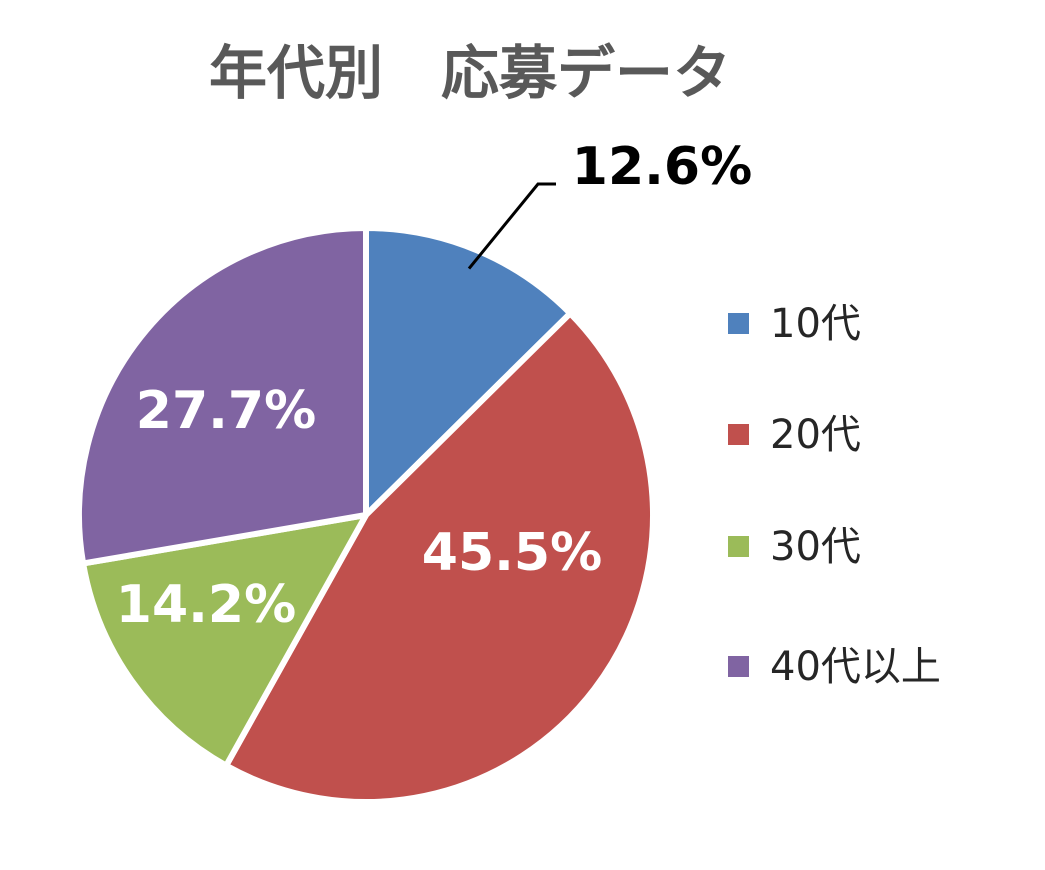  I want to click on leader-line-10s, so click(511, 226).